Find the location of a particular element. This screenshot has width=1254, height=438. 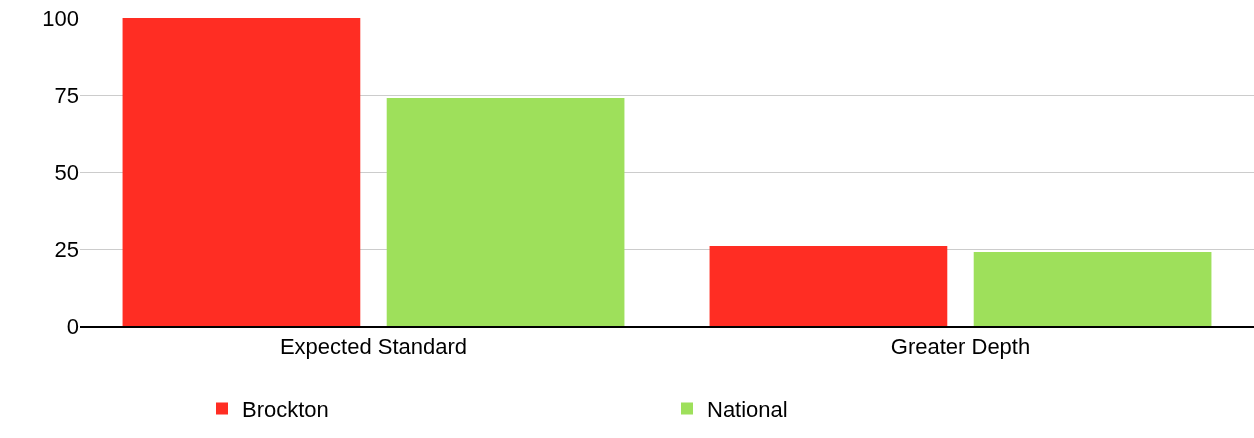

y-tick-label: 100 is located at coordinates (60, 18).